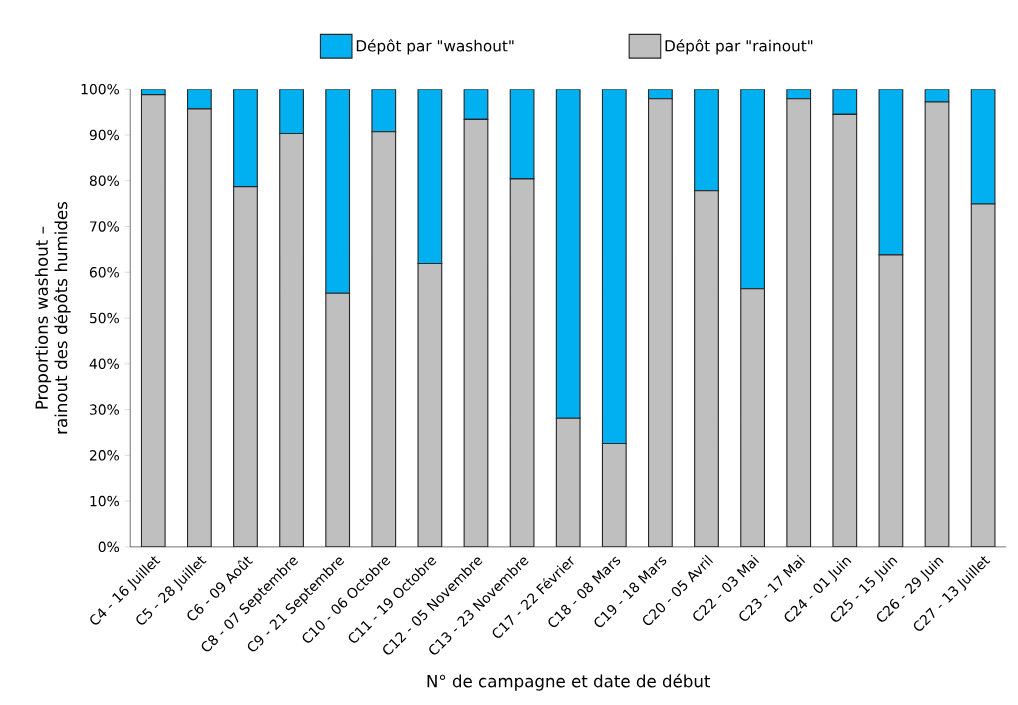  What do you see at coordinates (53, 318) in the screenshot?
I see `y-axis-title: Proportions washout – rainout des dépôts humides` at bounding box center [53, 318].